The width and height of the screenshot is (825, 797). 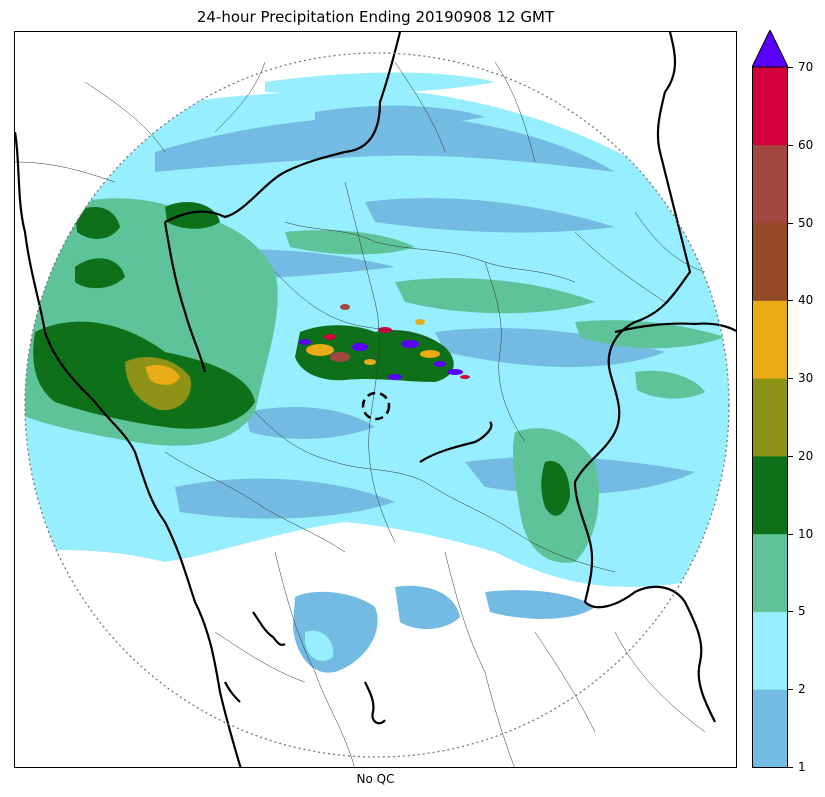 What do you see at coordinates (806, 533) in the screenshot?
I see `colorbar-tick-label: 10` at bounding box center [806, 533].